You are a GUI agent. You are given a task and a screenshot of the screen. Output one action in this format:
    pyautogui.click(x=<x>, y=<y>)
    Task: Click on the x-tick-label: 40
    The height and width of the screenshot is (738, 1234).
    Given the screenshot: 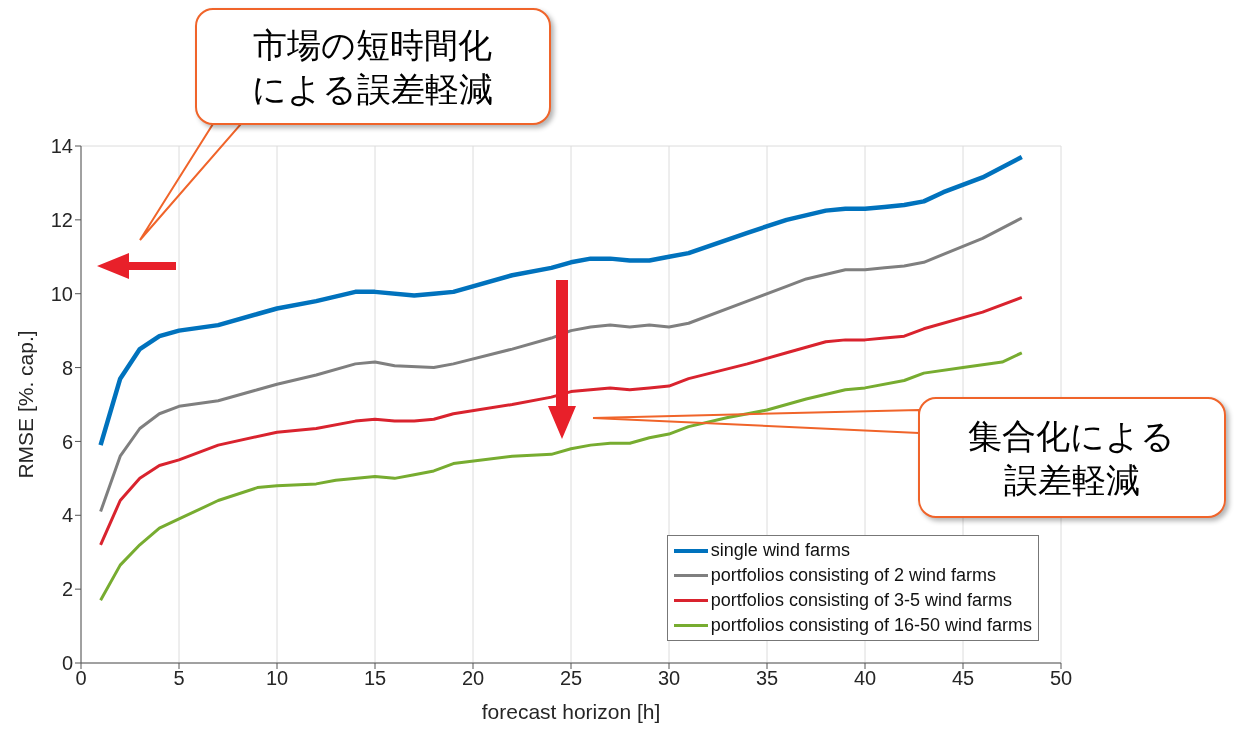 What is the action you would take?
    pyautogui.click(x=865, y=678)
    